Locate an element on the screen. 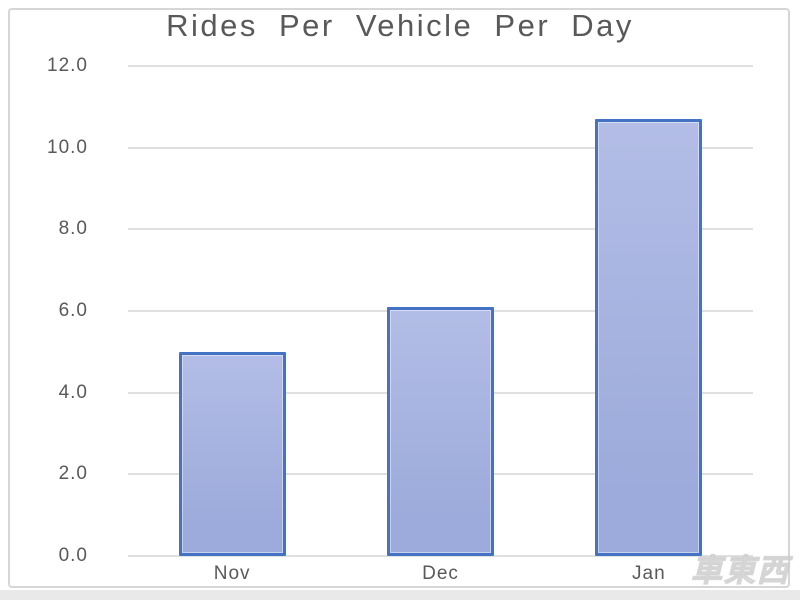 Image resolution: width=800 pixels, height=600 pixels. y-axis-tick-label: 8.0 is located at coordinates (73, 229).